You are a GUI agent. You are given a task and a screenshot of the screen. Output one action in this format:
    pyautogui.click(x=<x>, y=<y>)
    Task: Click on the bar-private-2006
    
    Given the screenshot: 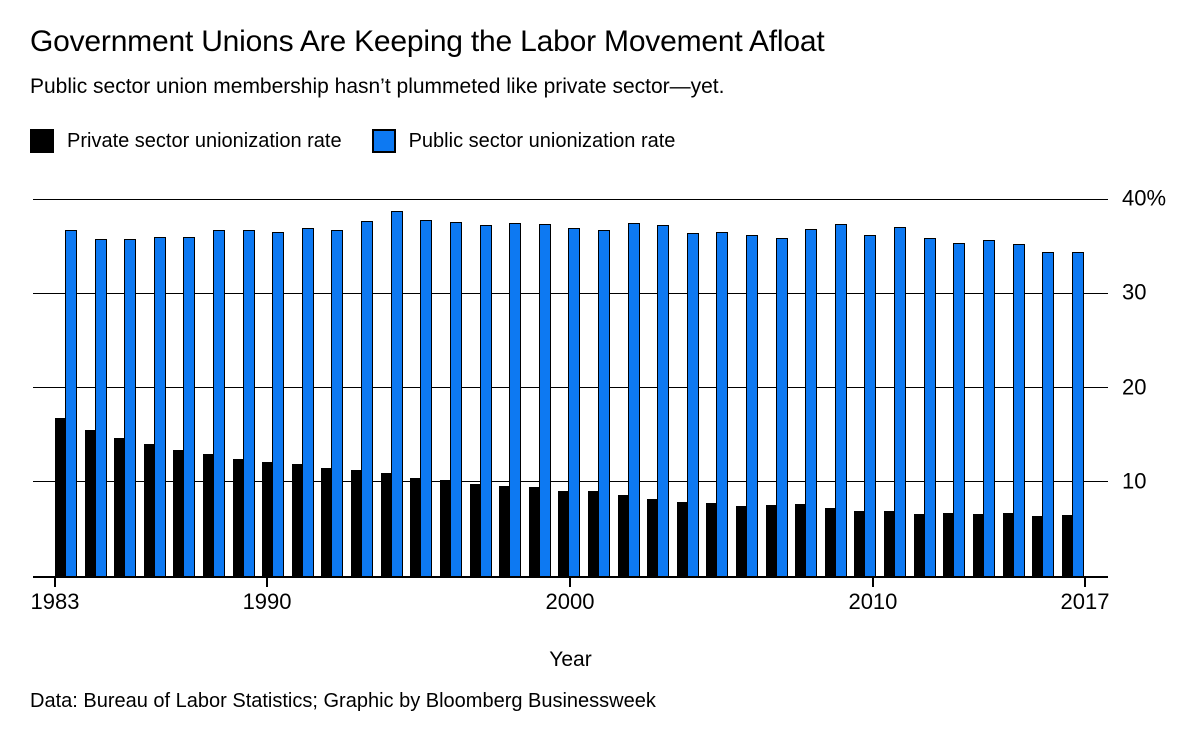 What is the action you would take?
    pyautogui.click(x=741, y=541)
    